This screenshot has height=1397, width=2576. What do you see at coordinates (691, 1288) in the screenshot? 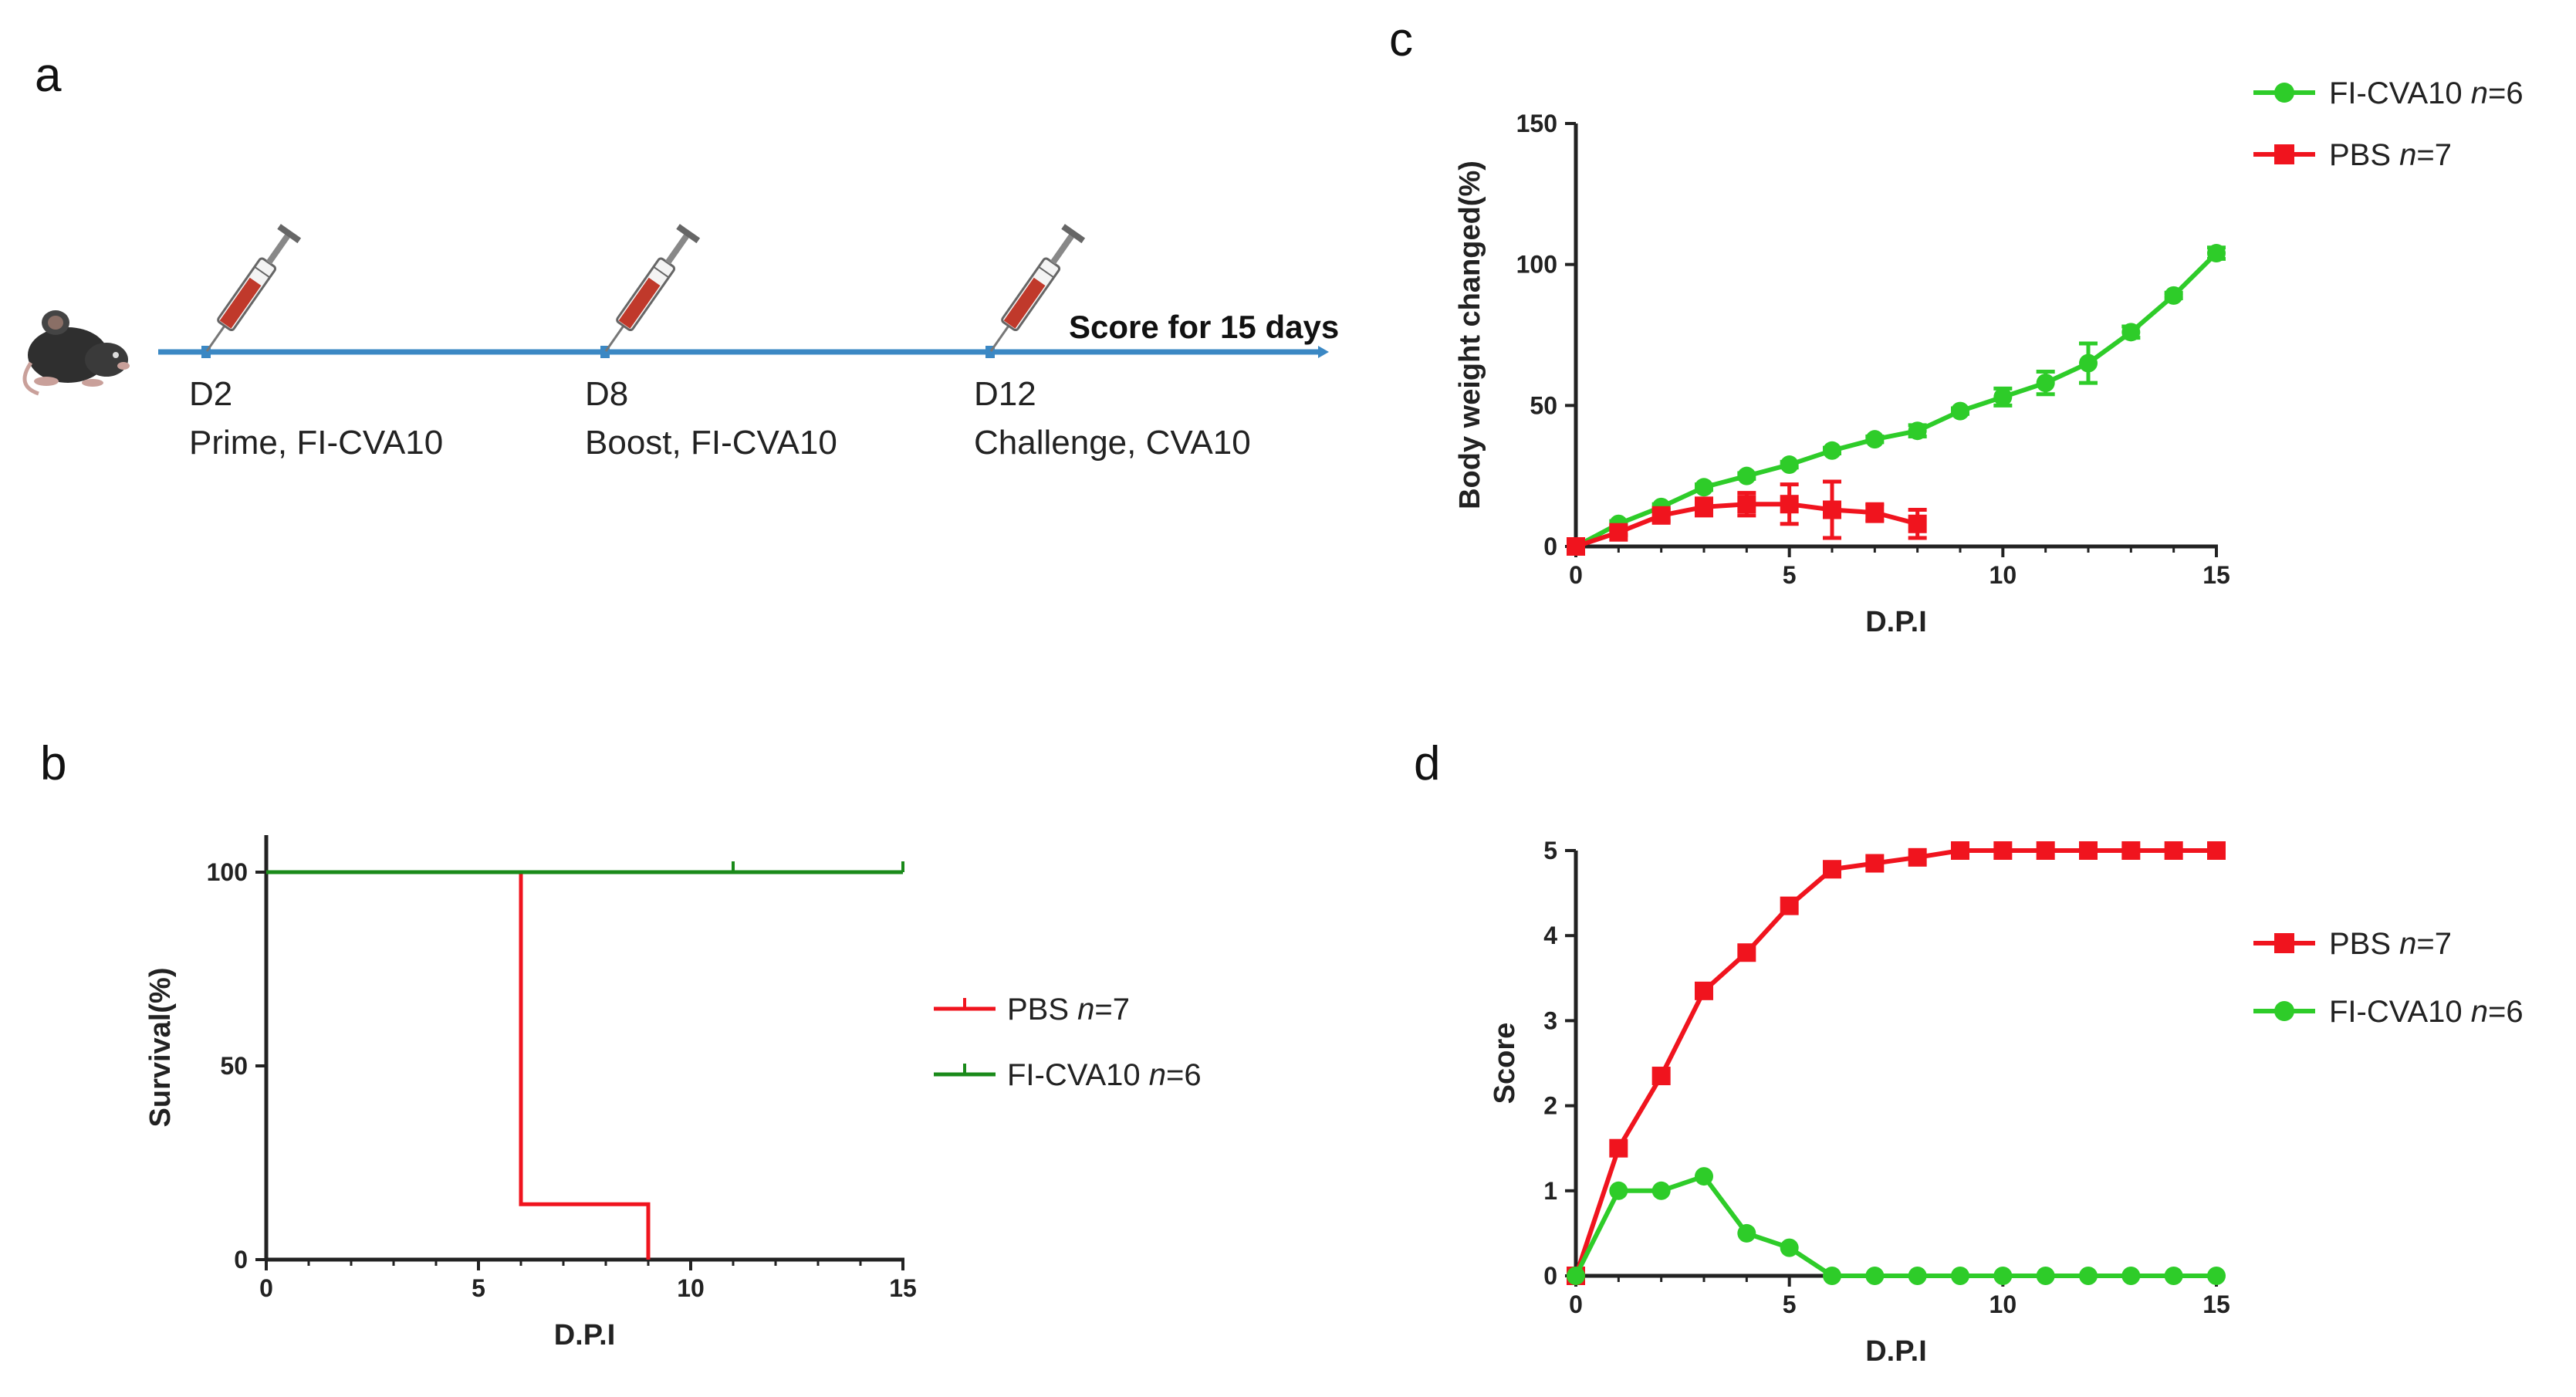
I see `chart-b-xtick-label-2: 10` at bounding box center [691, 1288].